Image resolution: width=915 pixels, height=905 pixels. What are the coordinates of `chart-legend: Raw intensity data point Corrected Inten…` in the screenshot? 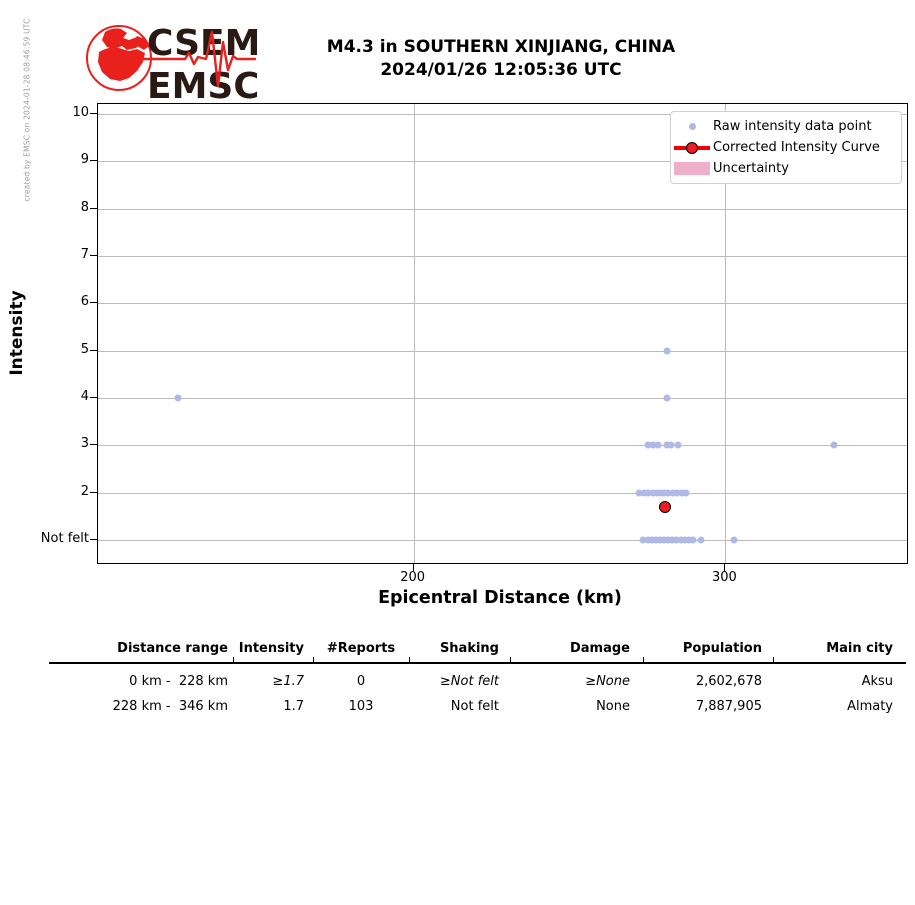 It's located at (786, 147).